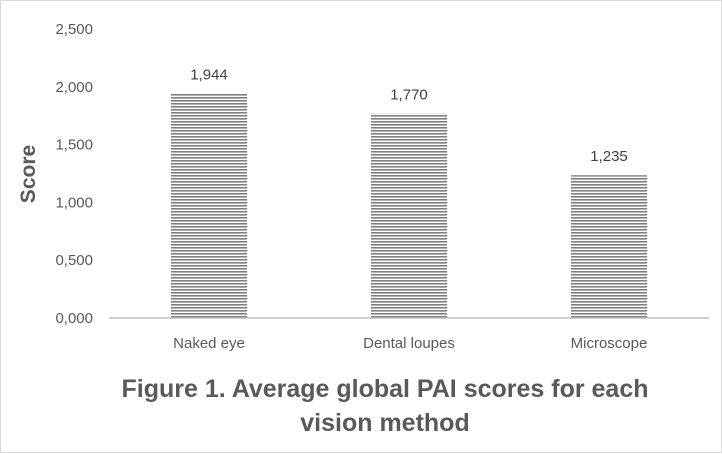 The width and height of the screenshot is (722, 454). I want to click on chart-title-line-2: vision method, so click(384, 423).